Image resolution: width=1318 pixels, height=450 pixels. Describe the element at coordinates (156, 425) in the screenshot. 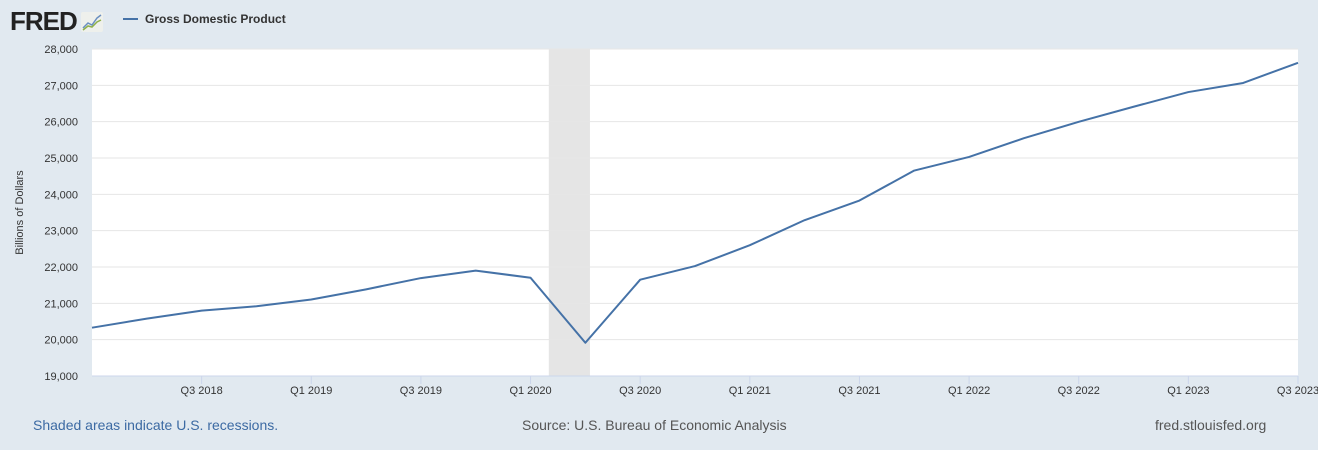

I see `recession-note-link: Shaded areas indicate U.S. recessions.` at that location.